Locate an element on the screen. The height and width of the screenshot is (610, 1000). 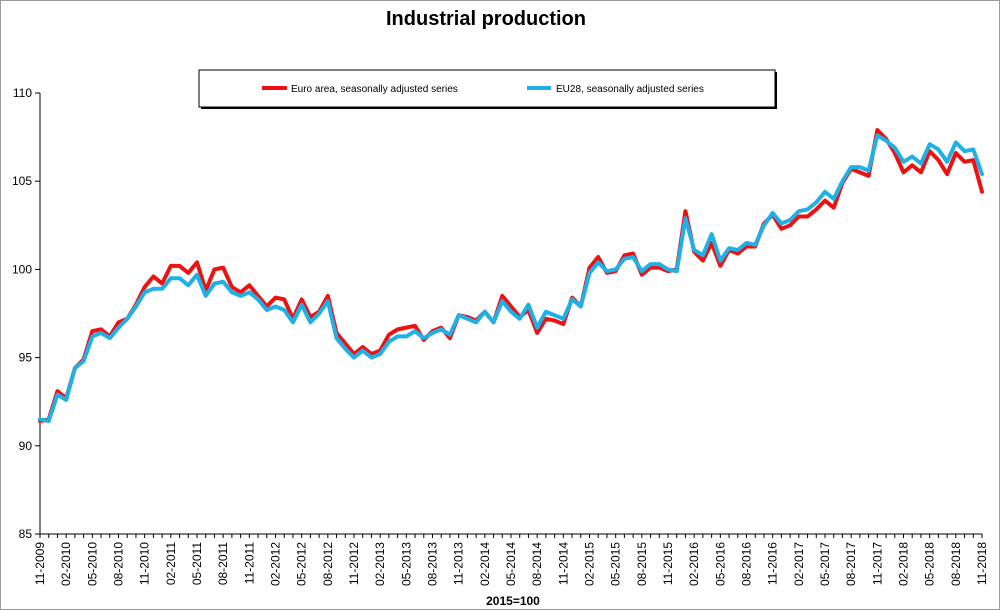
chart-title: Industrial production is located at coordinates (486, 19).